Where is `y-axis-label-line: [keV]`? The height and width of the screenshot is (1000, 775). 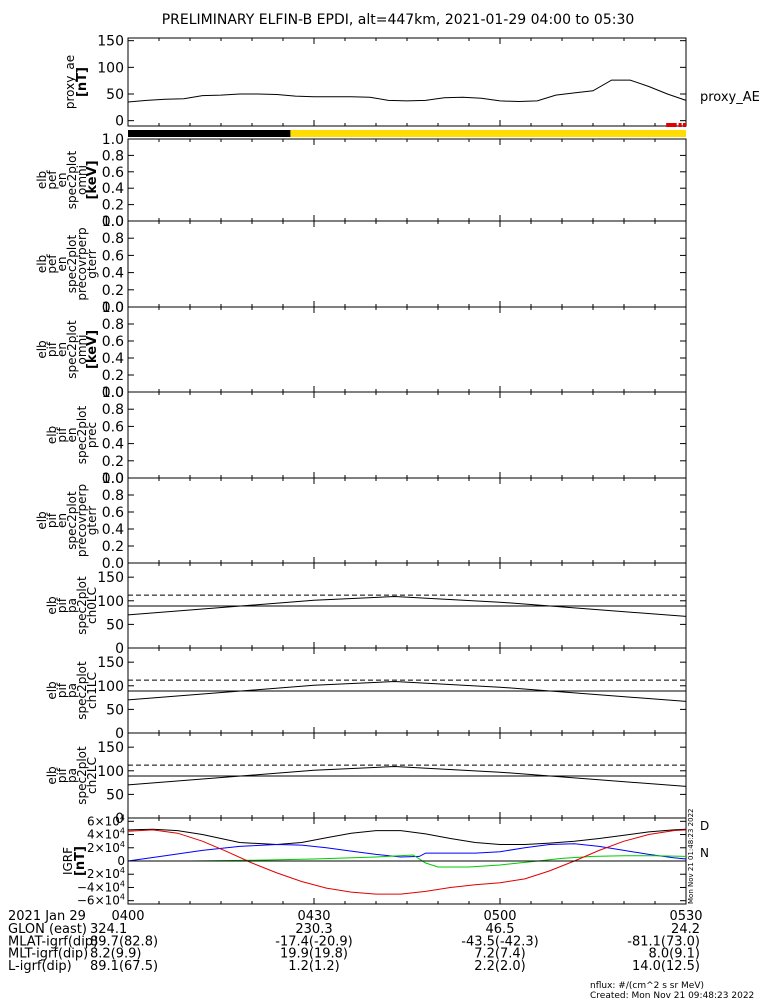
y-axis-label-line: [keV] is located at coordinates (92, 179).